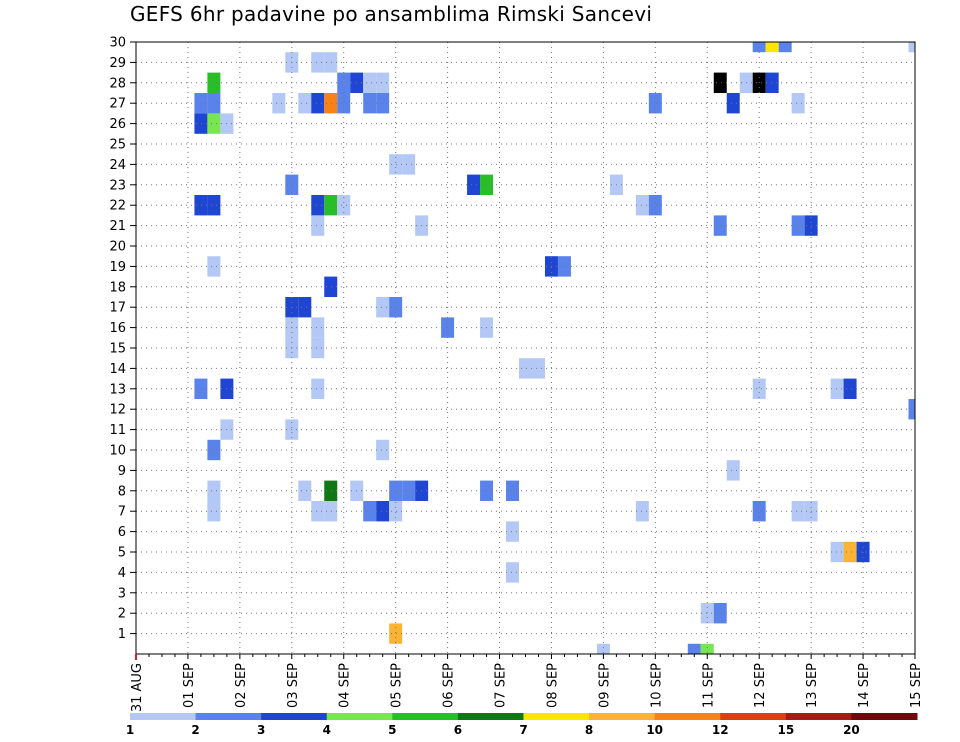  I want to click on y-tick-label: 5, so click(122, 553).